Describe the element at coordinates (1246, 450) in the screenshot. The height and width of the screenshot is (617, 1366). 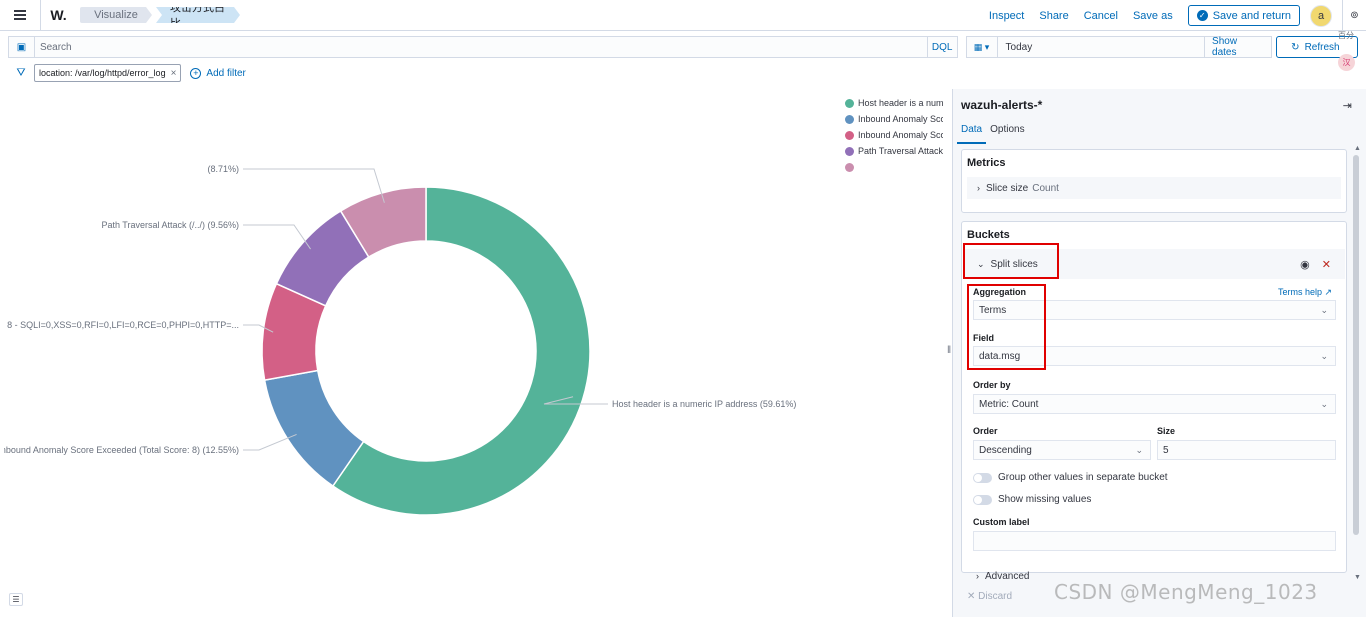
I see `size-input: 5` at that location.